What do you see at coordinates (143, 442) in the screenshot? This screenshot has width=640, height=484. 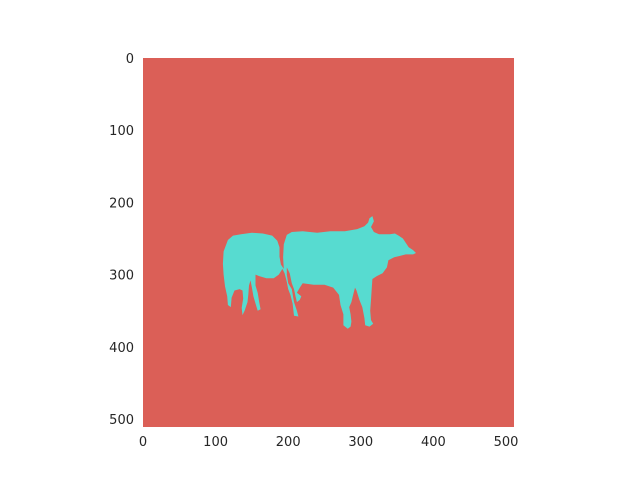 I see `x-tick-label: 0` at bounding box center [143, 442].